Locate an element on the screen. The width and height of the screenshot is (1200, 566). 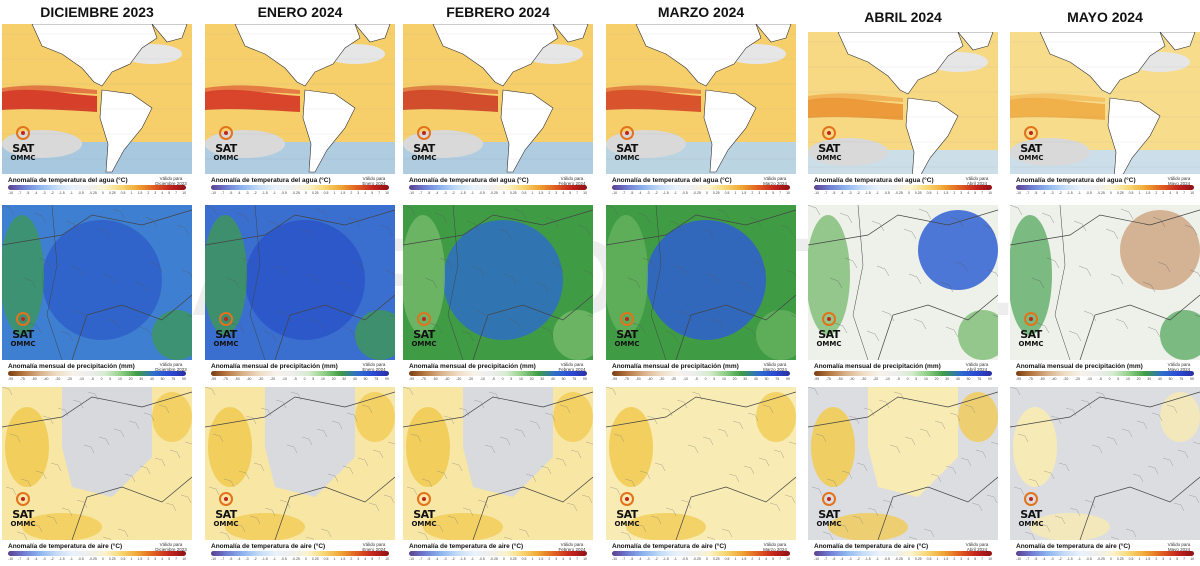
legend-title: Anomalía mensual de precipitación (mm) is located at coordinates (675, 366).